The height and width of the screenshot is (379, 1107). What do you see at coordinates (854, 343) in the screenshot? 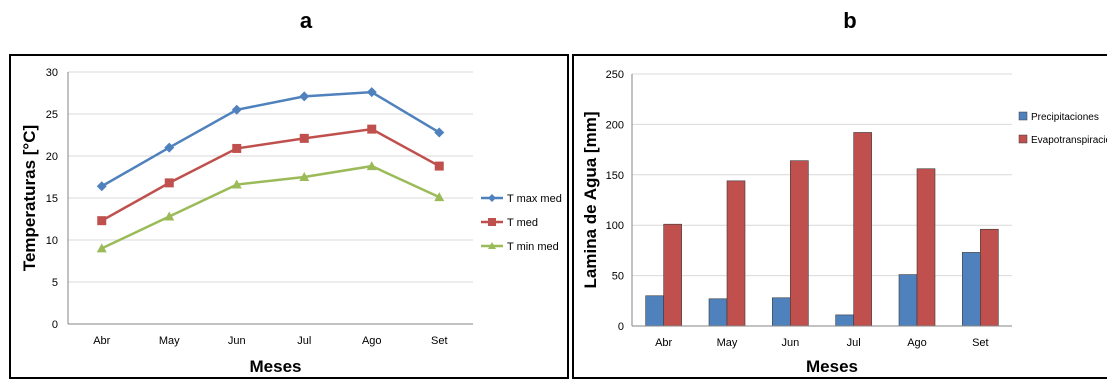
I see `x-tick-label-b-jul: Jul` at bounding box center [854, 343].